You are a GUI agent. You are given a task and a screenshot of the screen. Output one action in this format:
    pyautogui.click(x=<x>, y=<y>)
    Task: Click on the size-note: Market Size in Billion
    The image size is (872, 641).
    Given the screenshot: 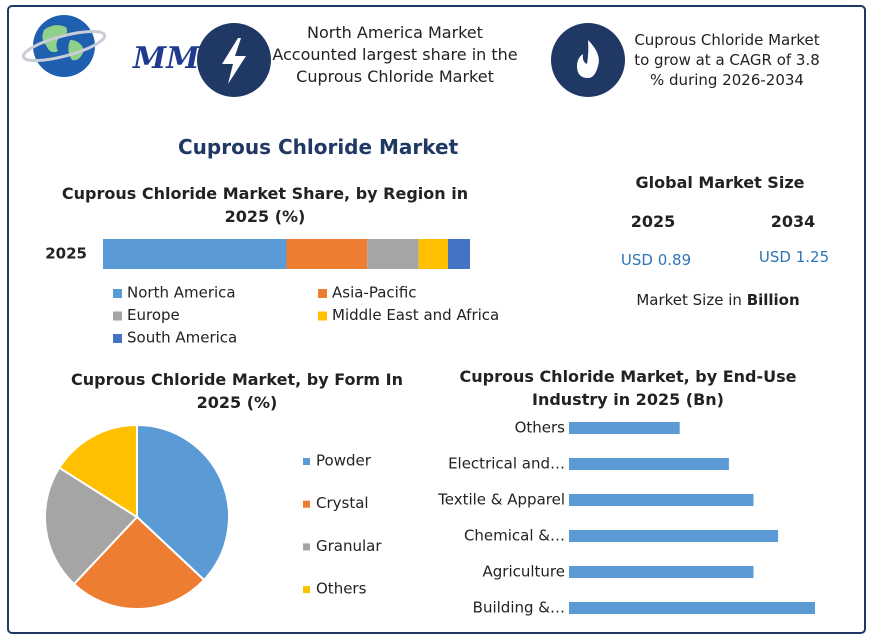 What is the action you would take?
    pyautogui.click(x=718, y=300)
    